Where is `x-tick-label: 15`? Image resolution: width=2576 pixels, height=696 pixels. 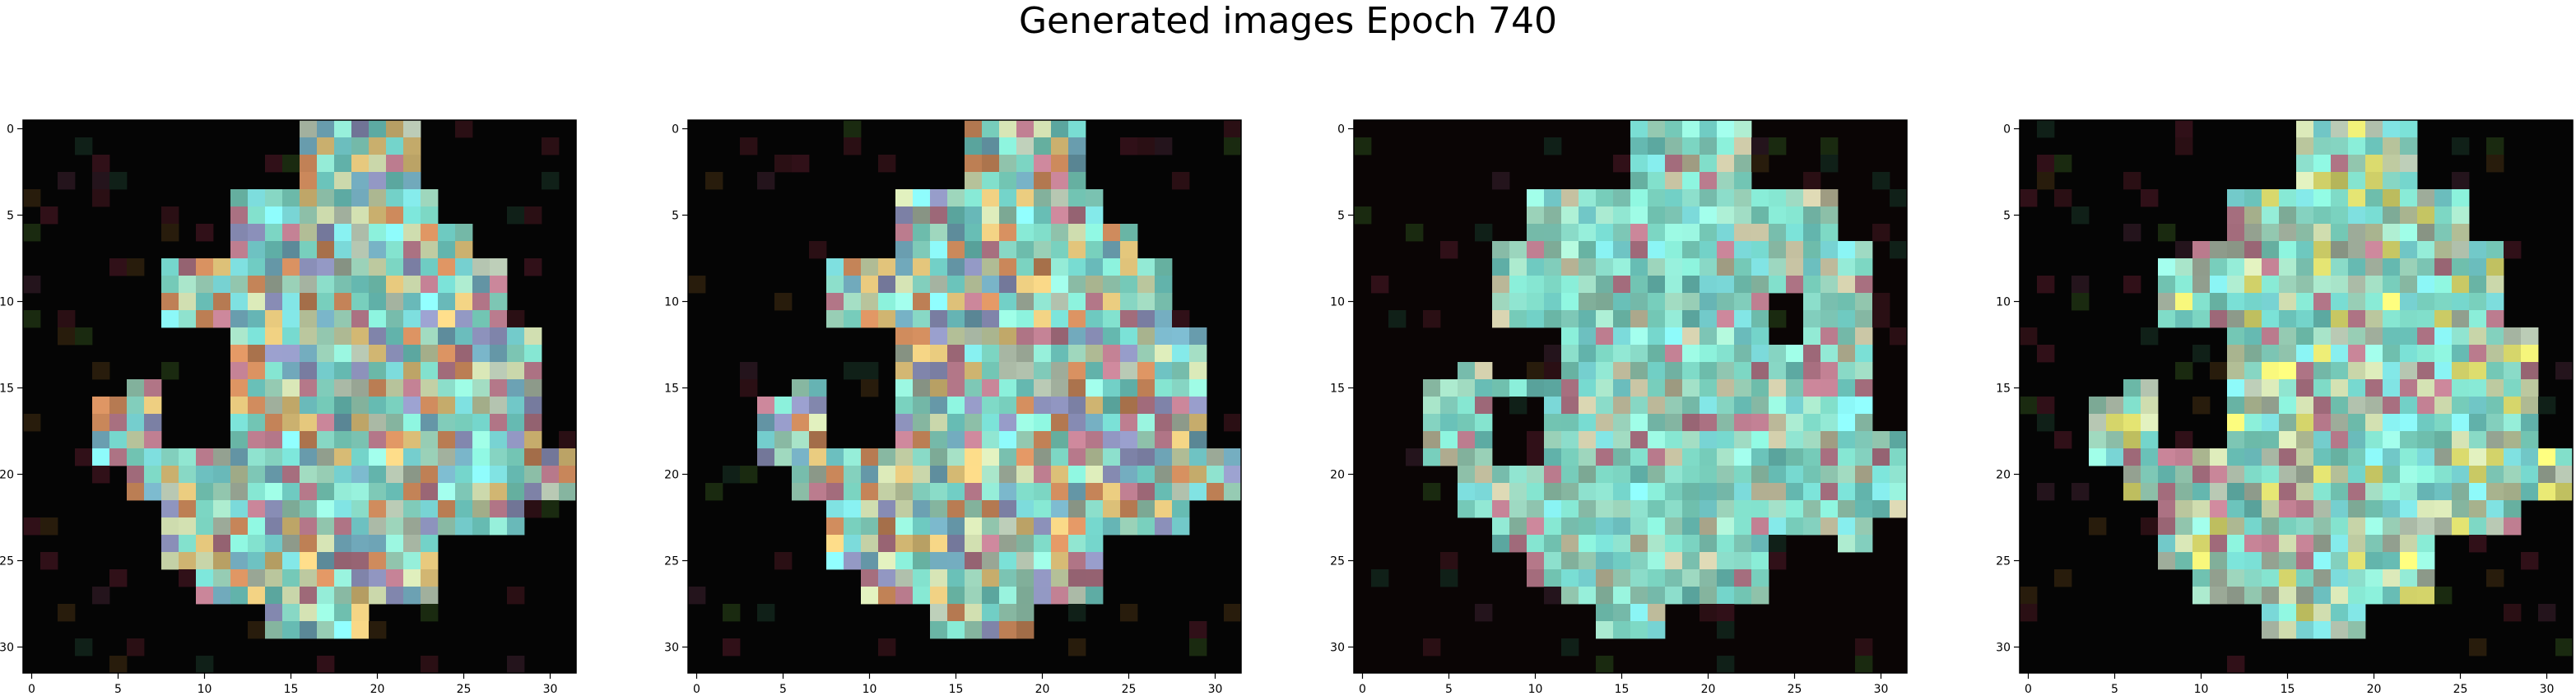
x-tick-label: 15 is located at coordinates (291, 689).